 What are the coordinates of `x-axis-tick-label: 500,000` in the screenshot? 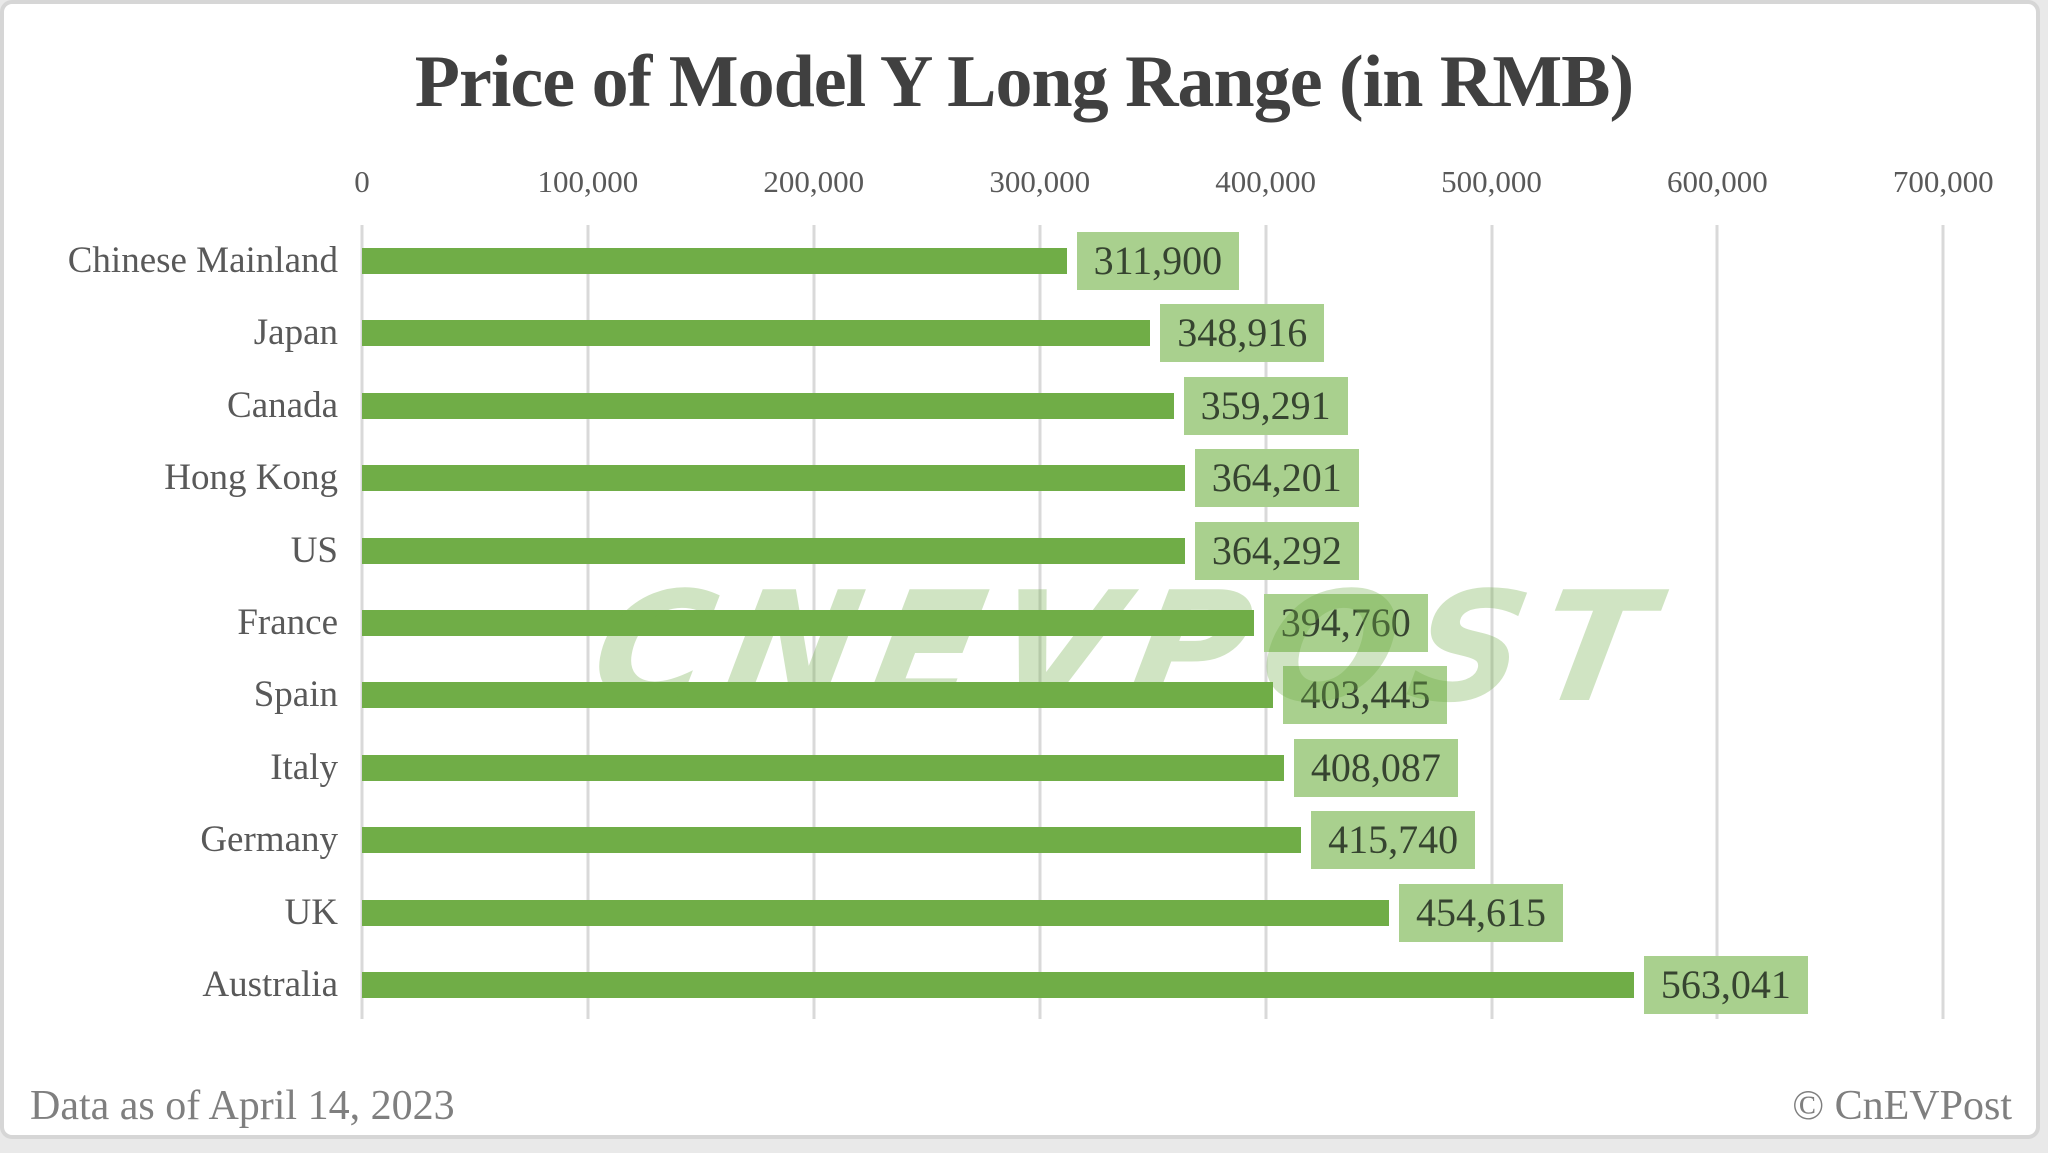 It's located at (1491, 181).